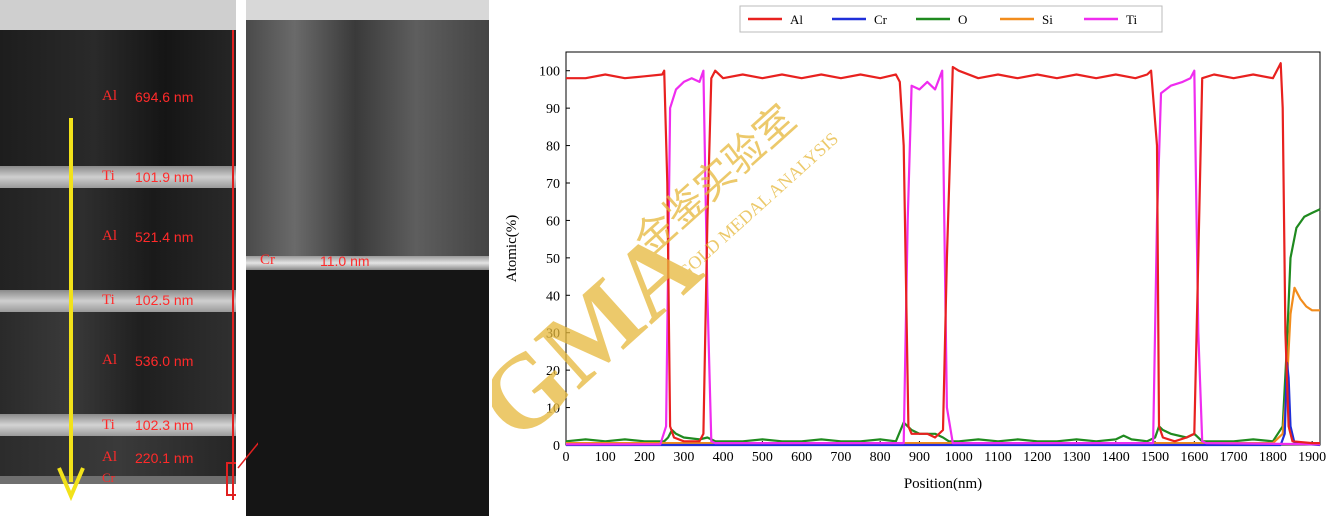 The width and height of the screenshot is (1335, 516). What do you see at coordinates (796, 19) in the screenshot?
I see `legend-label: Al` at bounding box center [796, 19].